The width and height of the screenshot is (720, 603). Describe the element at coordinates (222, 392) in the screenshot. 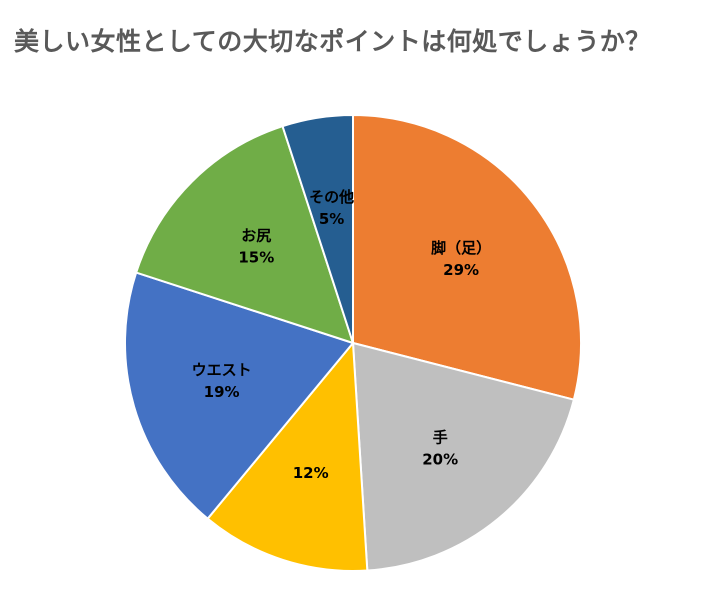

I see `slice-value-label: 19%` at that location.